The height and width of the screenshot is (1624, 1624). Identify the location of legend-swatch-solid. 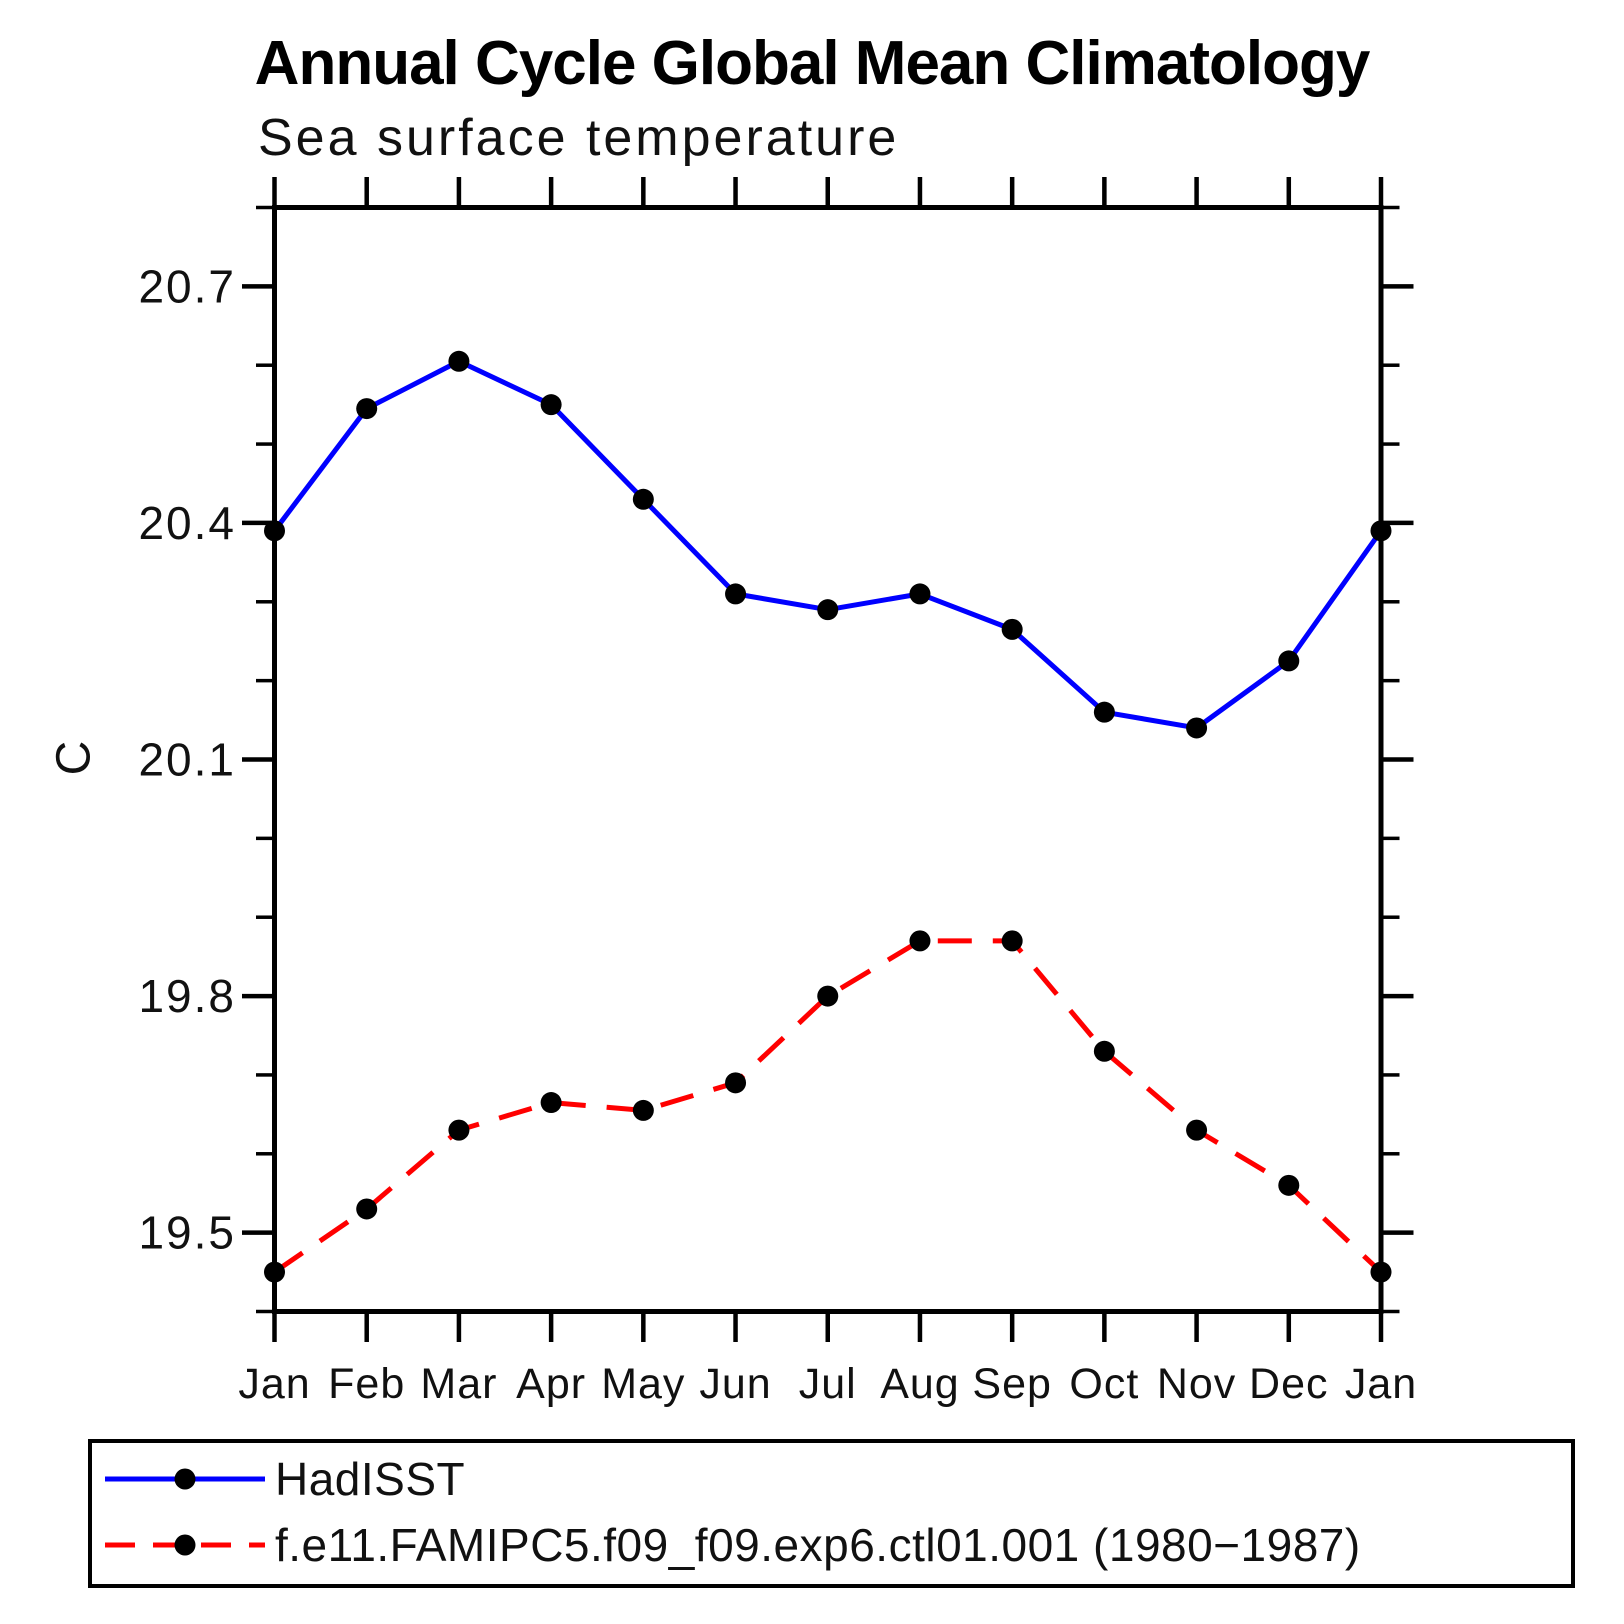
(185, 1479).